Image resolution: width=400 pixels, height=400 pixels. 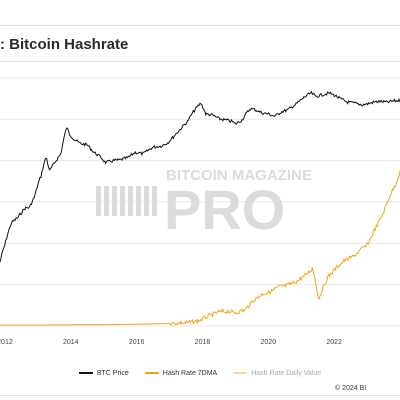 I want to click on watermark: BITCOIN MAGAZINE PRO, so click(x=204, y=204).